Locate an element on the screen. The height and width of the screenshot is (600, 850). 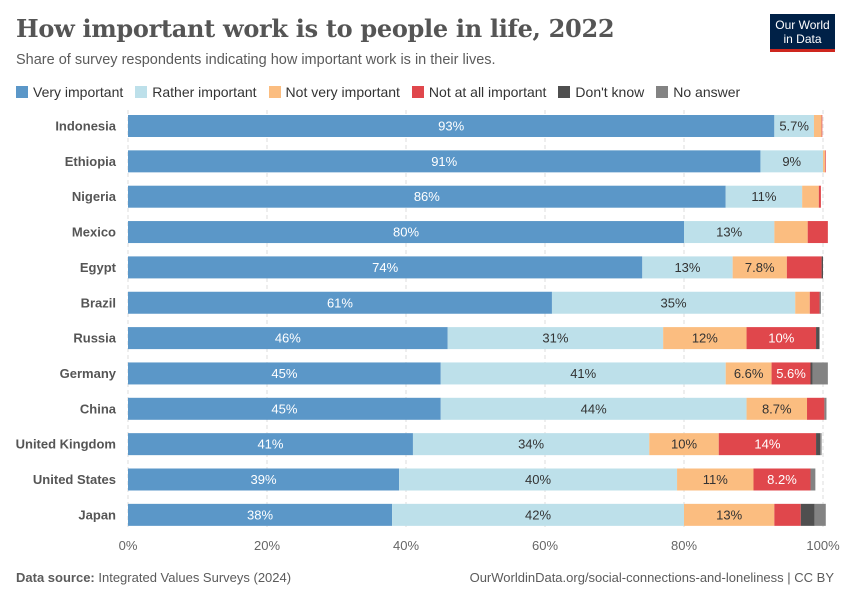
data-label: 35% is located at coordinates (674, 302).